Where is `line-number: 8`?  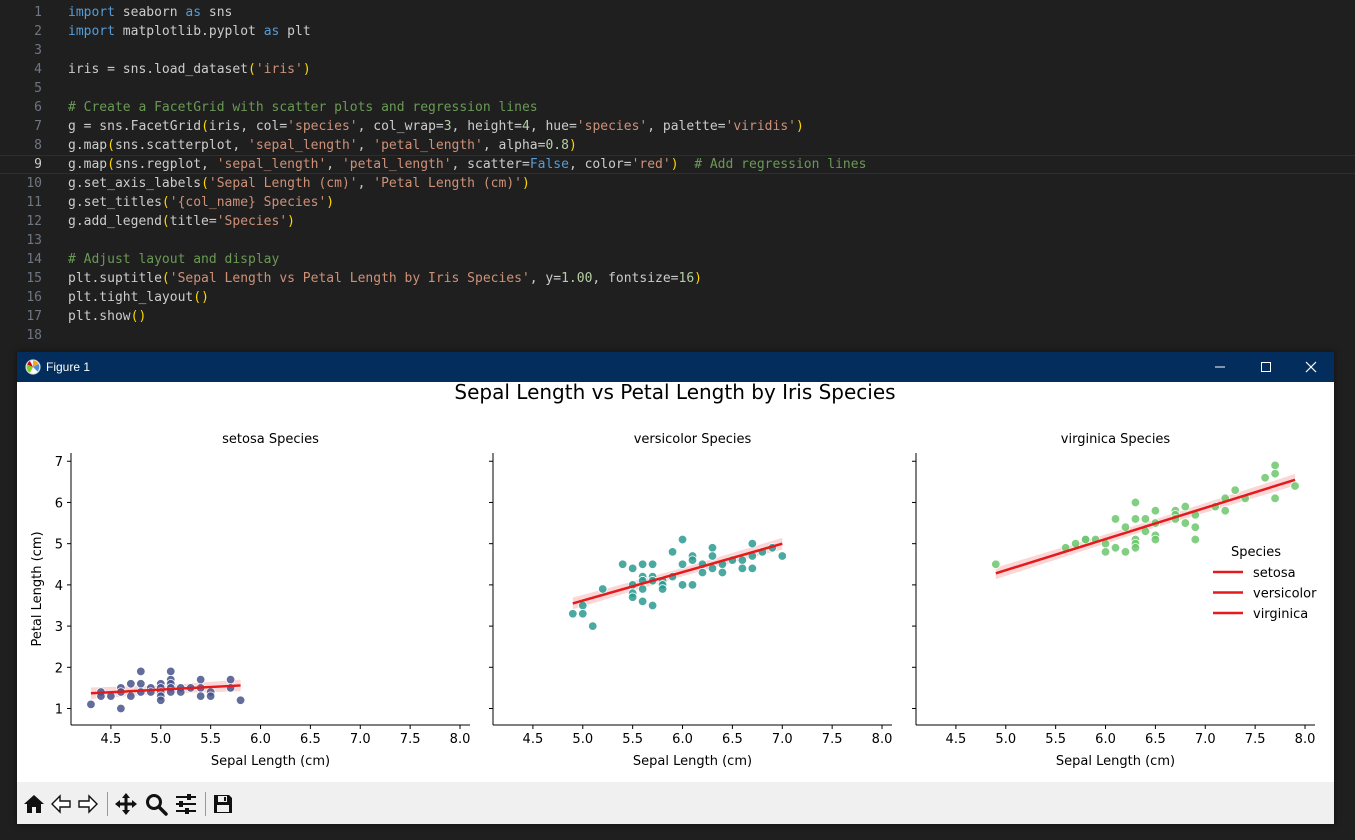 line-number: 8 is located at coordinates (38, 145).